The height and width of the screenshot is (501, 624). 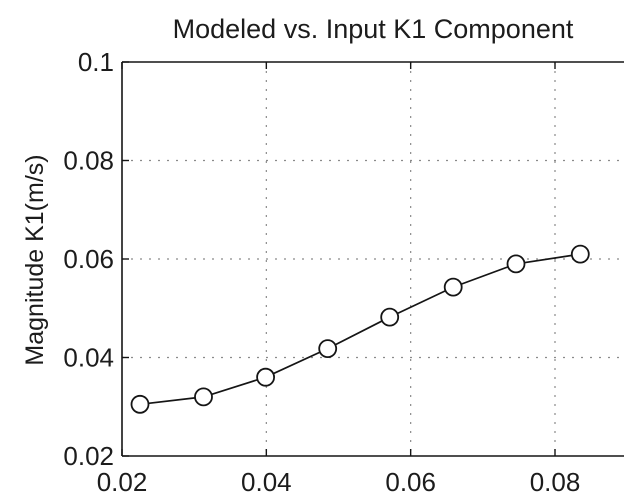 What do you see at coordinates (88, 358) in the screenshot?
I see `y-tick-label: 0.04` at bounding box center [88, 358].